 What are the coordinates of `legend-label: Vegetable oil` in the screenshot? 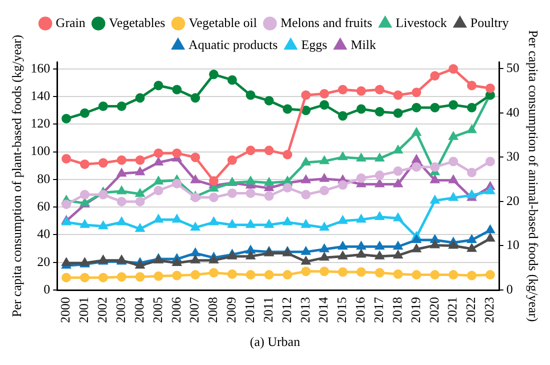 It's located at (223, 22).